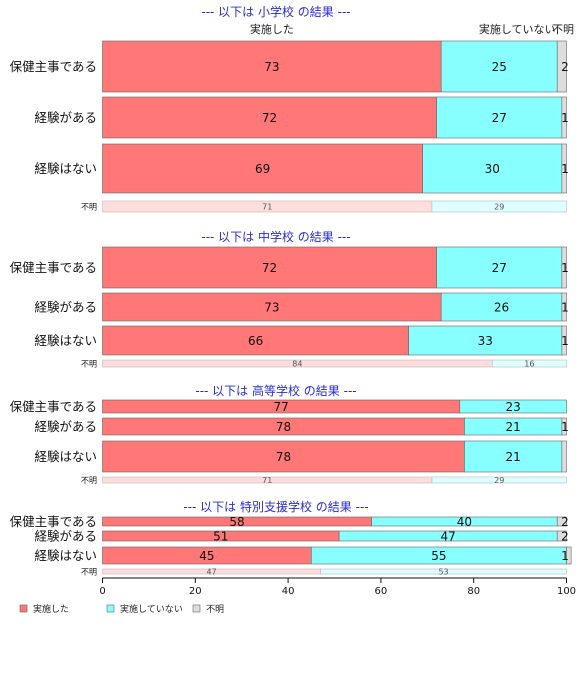 The width and height of the screenshot is (580, 694). What do you see at coordinates (563, 29) in the screenshot?
I see `column-header-2: 不明` at bounding box center [563, 29].